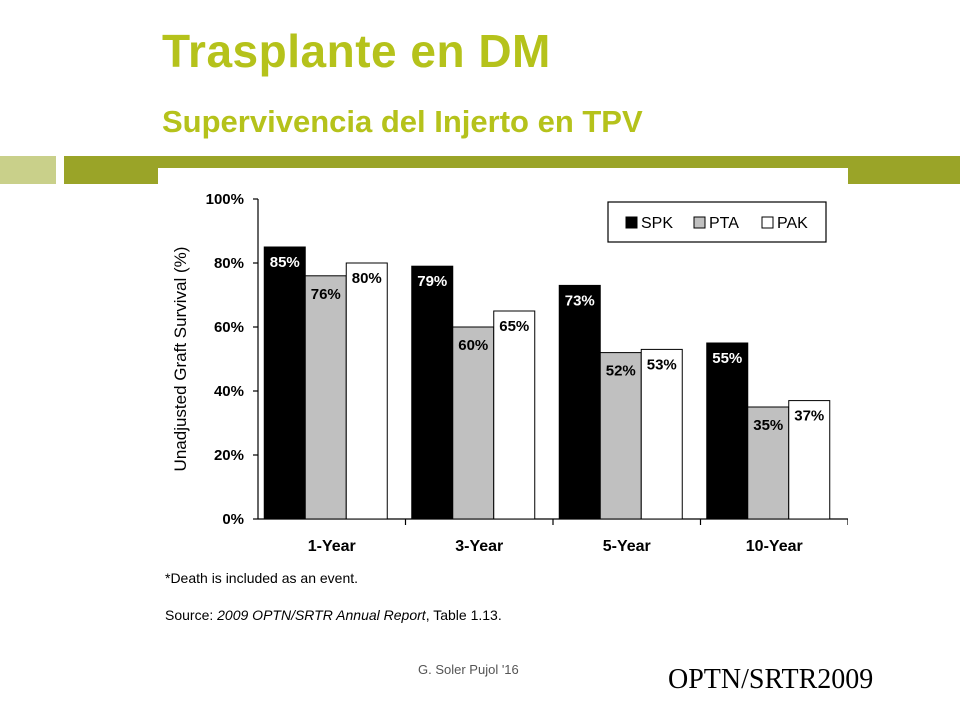 The height and width of the screenshot is (720, 960). Describe the element at coordinates (662, 364) in the screenshot. I see `data-label-pak: 53%` at that location.